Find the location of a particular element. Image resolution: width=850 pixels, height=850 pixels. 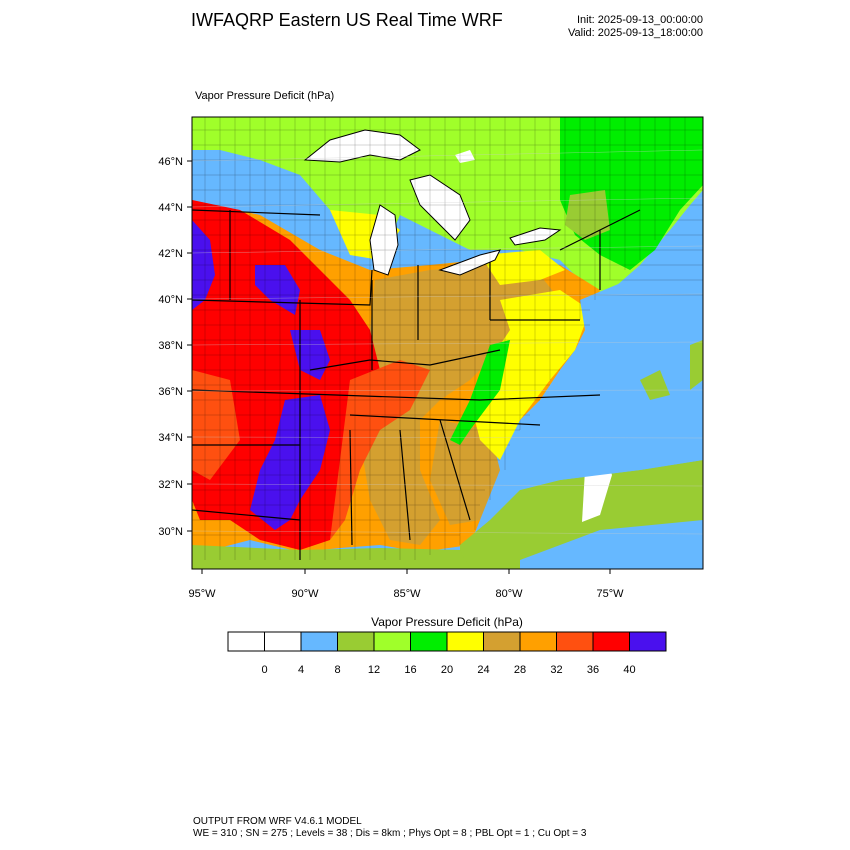

lon-tick-marks is located at coordinates (406, 571).